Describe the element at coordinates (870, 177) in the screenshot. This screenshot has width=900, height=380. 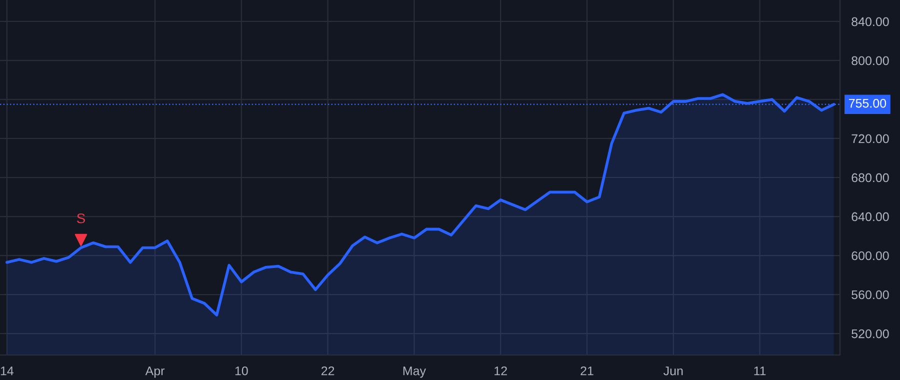
I see `y-tick-label: 680.00` at that location.